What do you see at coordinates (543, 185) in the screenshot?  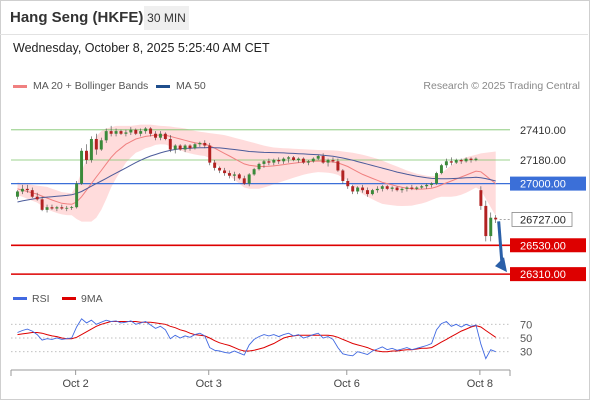 I see `price-level-label: 27000.00` at bounding box center [543, 185].